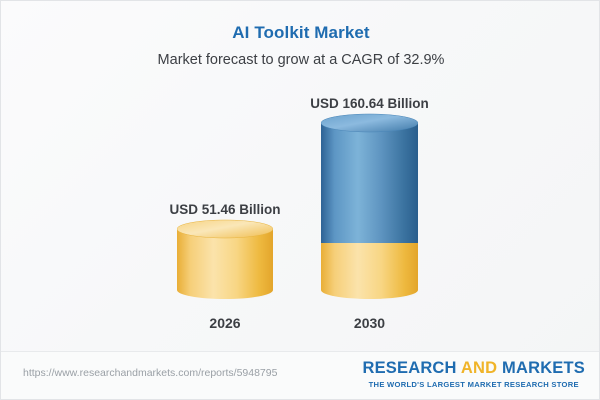 The width and height of the screenshot is (600, 400). I want to click on logo-wordmark: RESEARCH AND MARKETS, so click(473, 368).